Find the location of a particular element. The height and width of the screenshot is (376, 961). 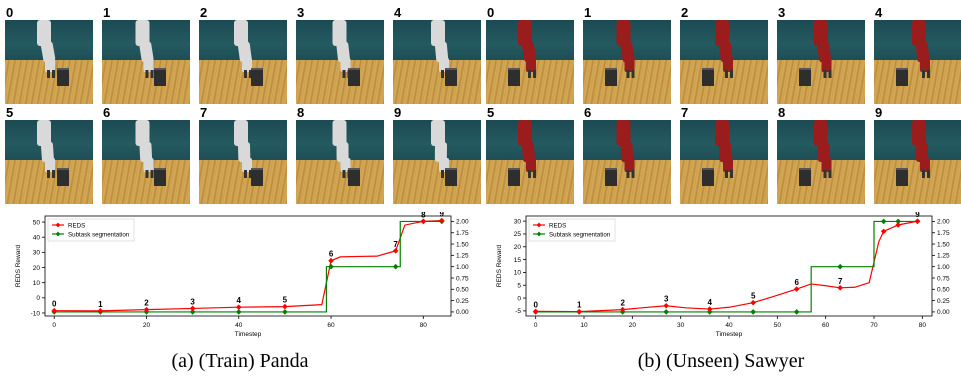

x-tick-label: 10 is located at coordinates (584, 325).